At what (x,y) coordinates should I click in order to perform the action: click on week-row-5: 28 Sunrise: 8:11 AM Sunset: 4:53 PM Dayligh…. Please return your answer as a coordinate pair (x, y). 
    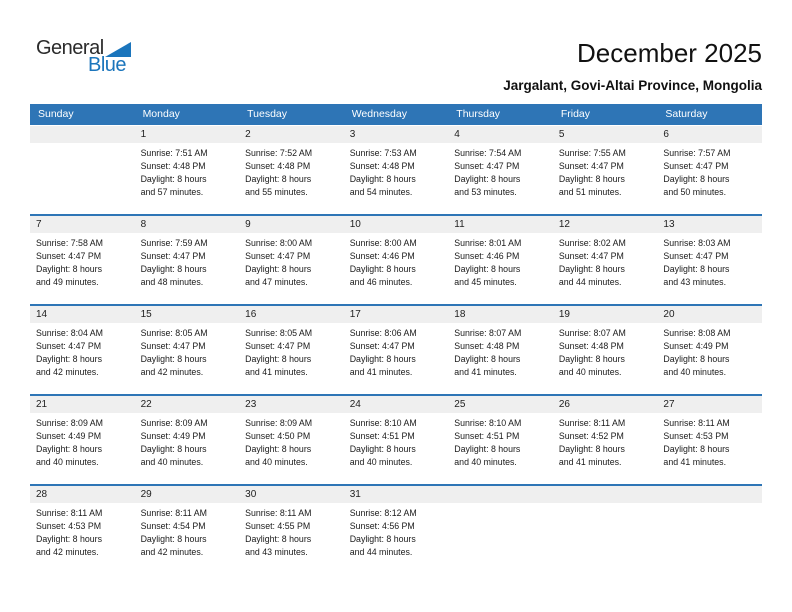
    Looking at the image, I should click on (396, 529).